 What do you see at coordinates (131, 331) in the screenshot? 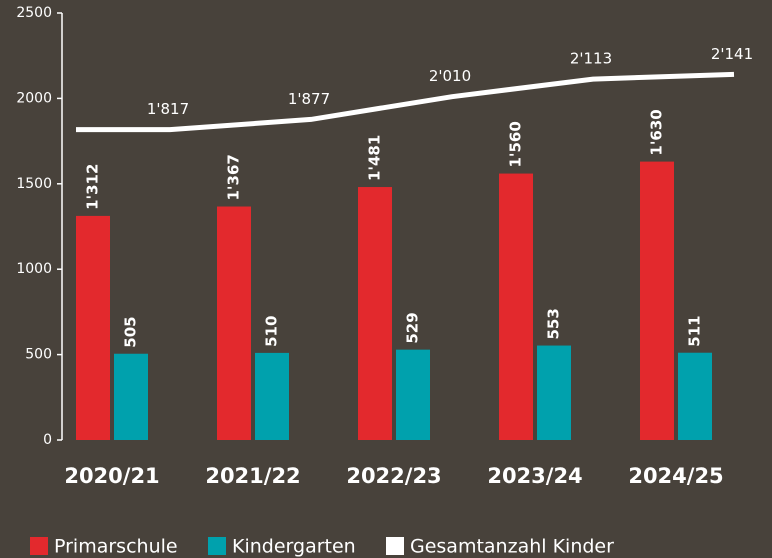
I see `bar-value-label: 505` at bounding box center [131, 331].